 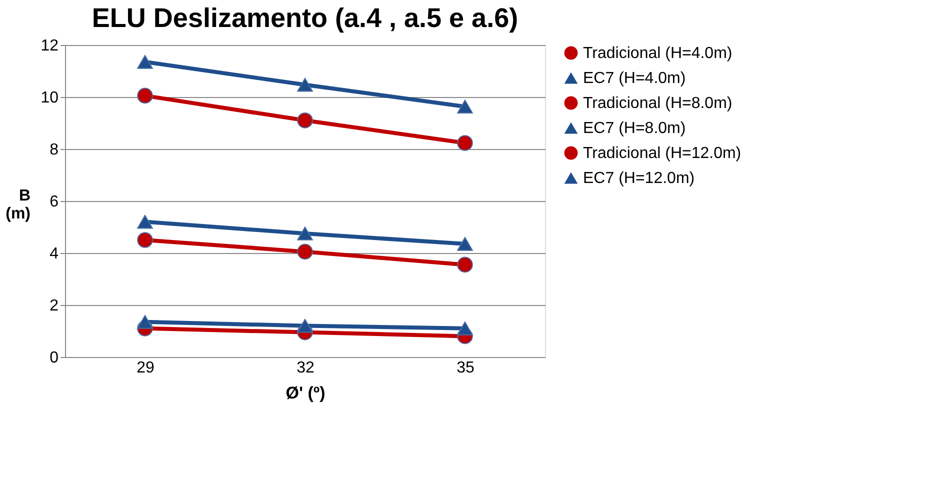 What do you see at coordinates (465, 368) in the screenshot?
I see `x-tick-label: 35` at bounding box center [465, 368].